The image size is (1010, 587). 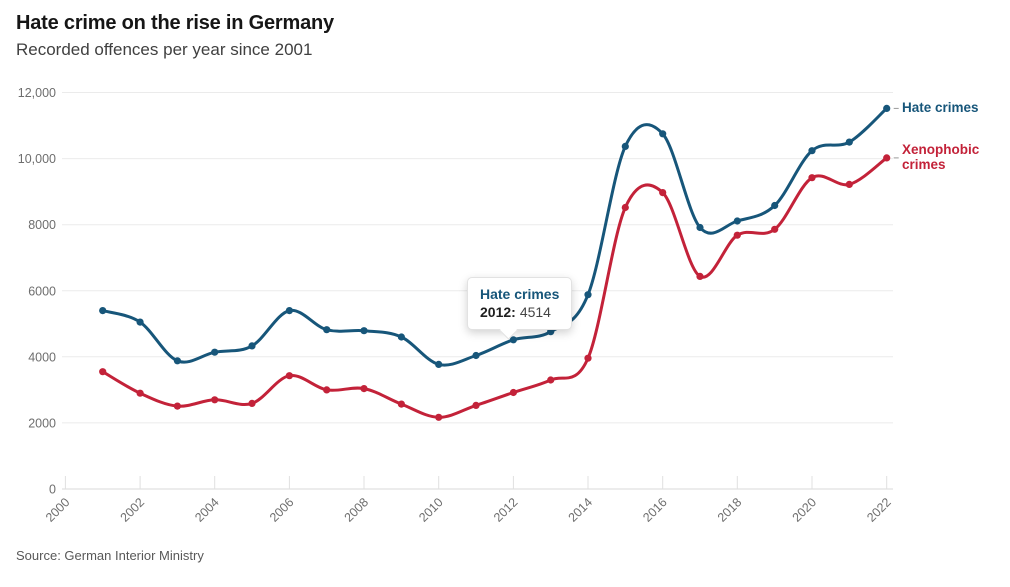 I want to click on data-point-xeno-2005, so click(x=252, y=403).